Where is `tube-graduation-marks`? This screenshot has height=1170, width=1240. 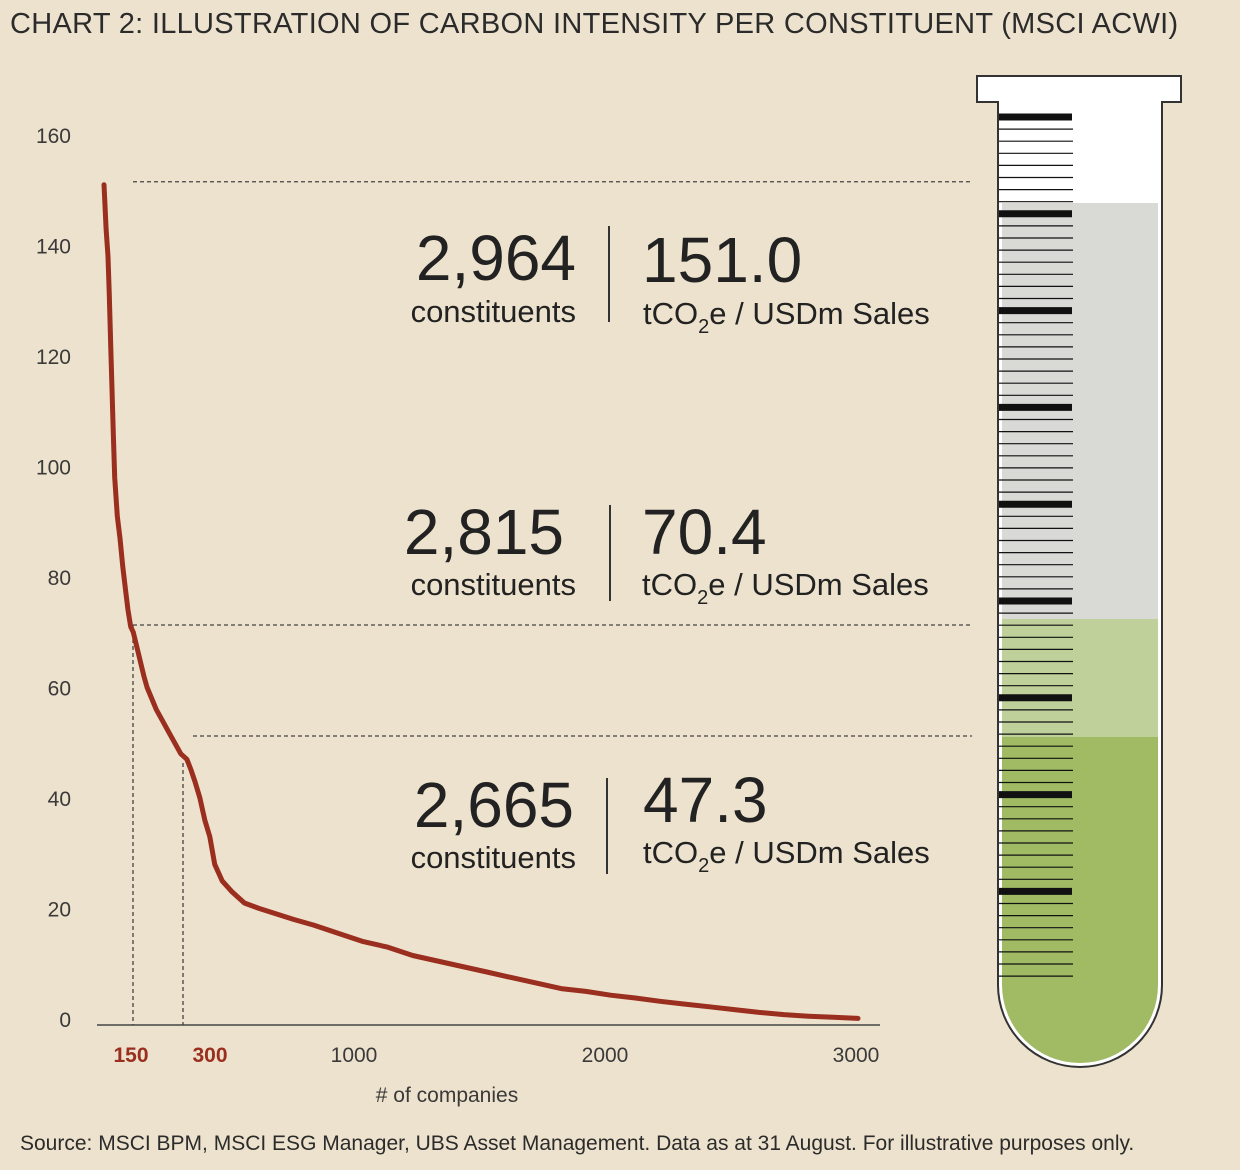
tube-graduation-marks is located at coordinates (1035, 545).